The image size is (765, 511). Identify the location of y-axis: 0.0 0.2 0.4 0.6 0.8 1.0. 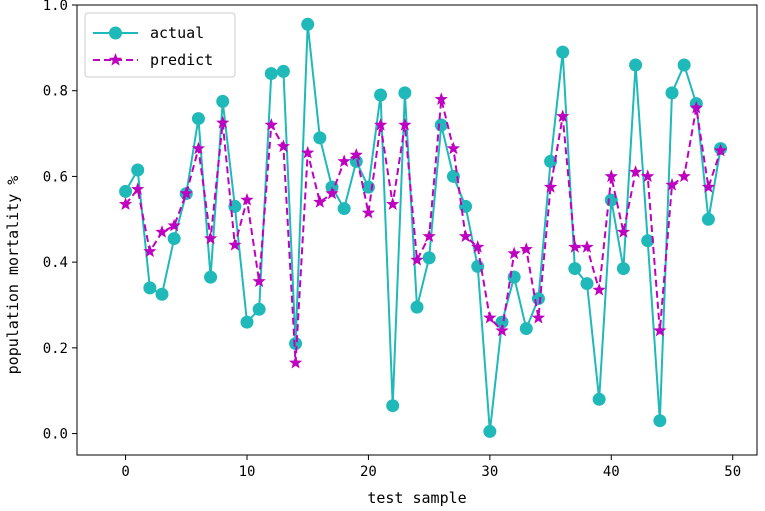
(60, 221).